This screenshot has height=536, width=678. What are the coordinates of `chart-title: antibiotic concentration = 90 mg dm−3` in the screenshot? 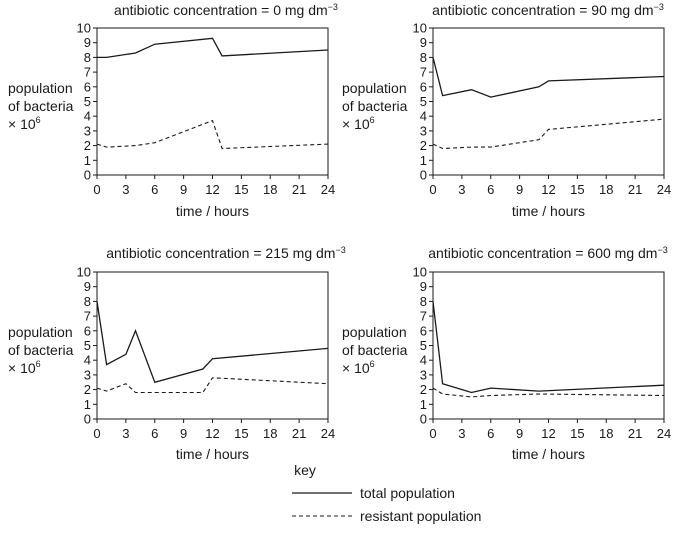 It's located at (548, 10).